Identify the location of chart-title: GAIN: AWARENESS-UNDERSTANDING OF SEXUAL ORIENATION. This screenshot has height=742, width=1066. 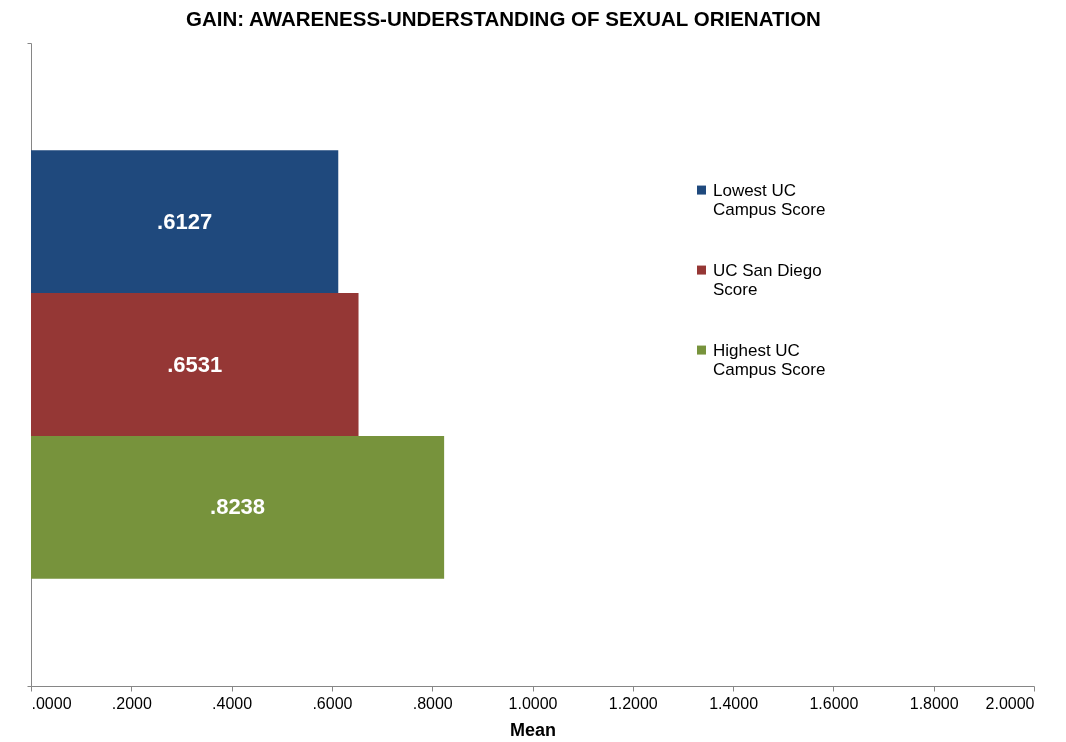
(503, 18).